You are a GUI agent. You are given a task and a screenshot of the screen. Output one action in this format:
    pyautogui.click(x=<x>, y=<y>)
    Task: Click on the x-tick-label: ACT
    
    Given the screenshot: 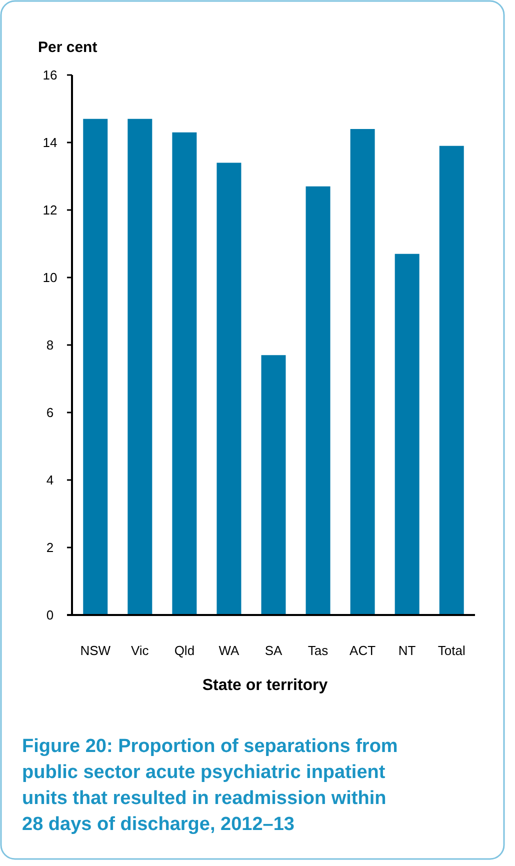 What is the action you would take?
    pyautogui.click(x=363, y=650)
    